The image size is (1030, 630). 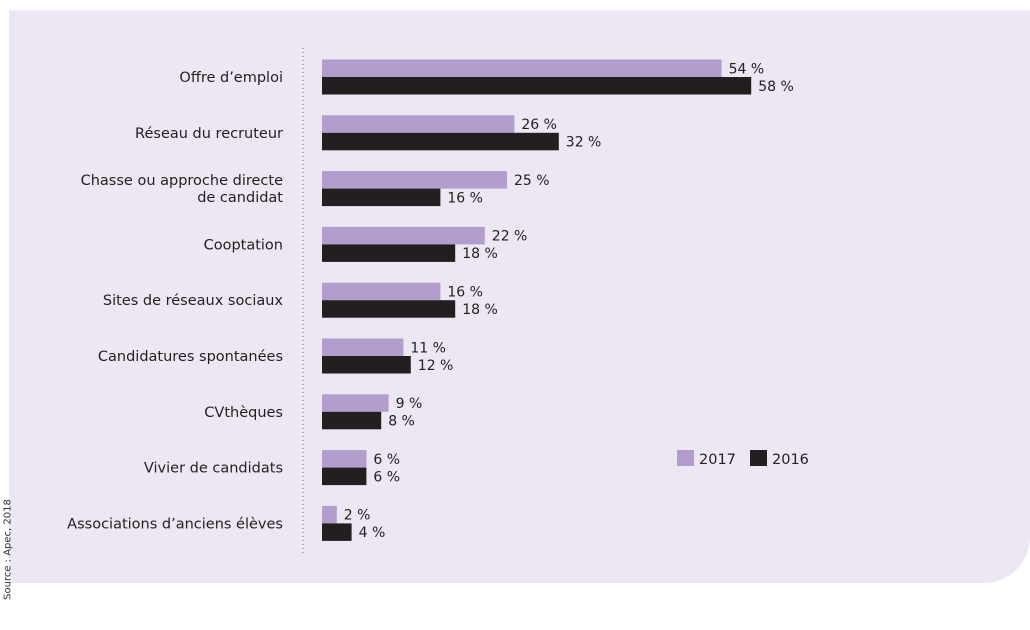 I want to click on category-label: CVthèques, so click(x=243, y=413).